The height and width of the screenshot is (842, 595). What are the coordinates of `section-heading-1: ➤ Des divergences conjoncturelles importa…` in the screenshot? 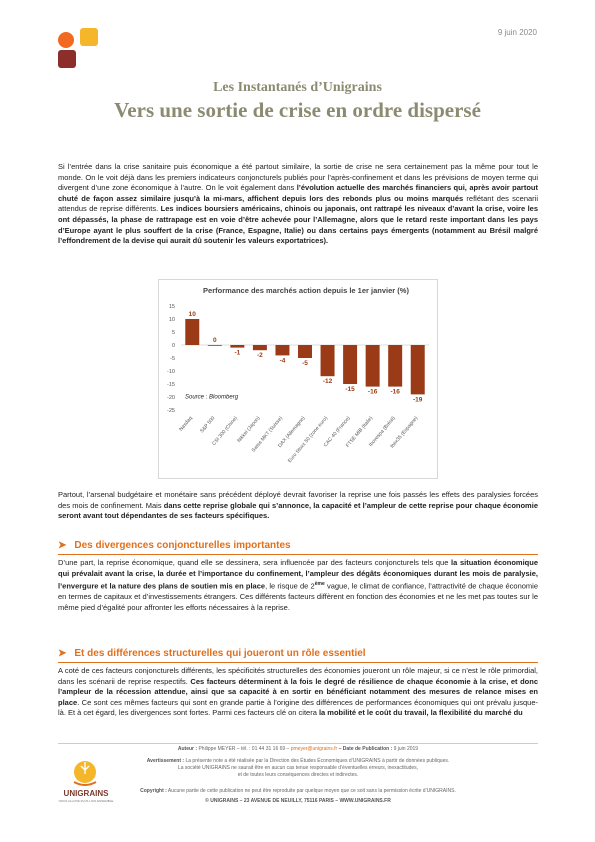 It's located at (174, 545).